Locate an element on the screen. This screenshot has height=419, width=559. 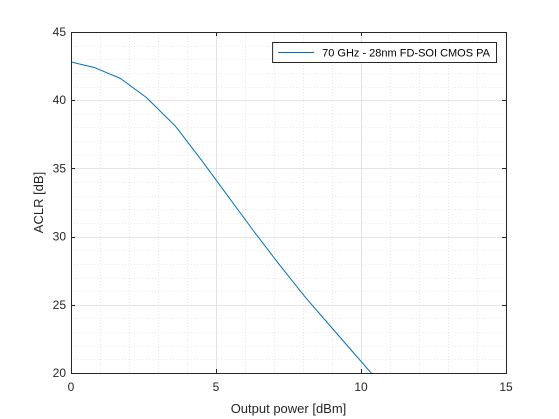
x-tick-label: 5 is located at coordinates (216, 387).